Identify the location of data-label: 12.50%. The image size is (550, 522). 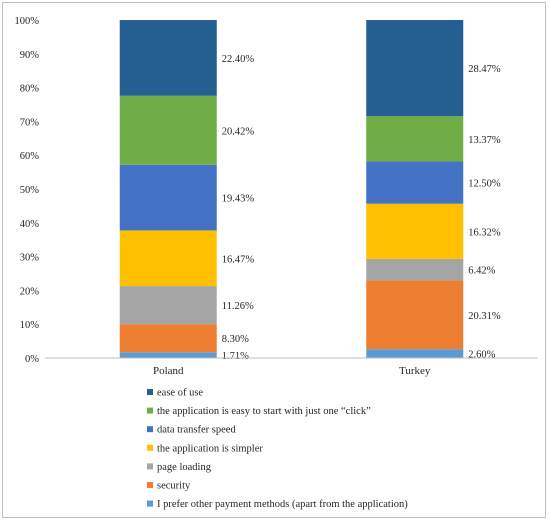
(484, 184).